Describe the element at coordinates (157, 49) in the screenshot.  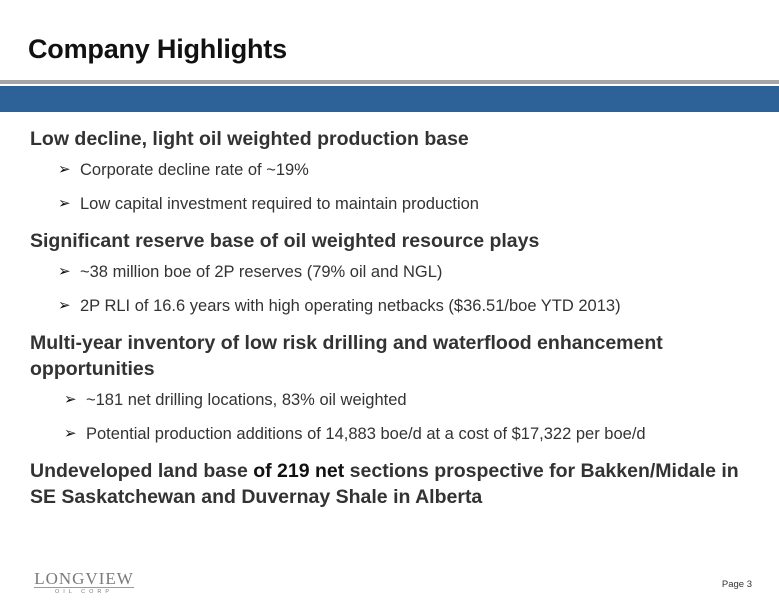
I see `page-title: Company Highlights` at that location.